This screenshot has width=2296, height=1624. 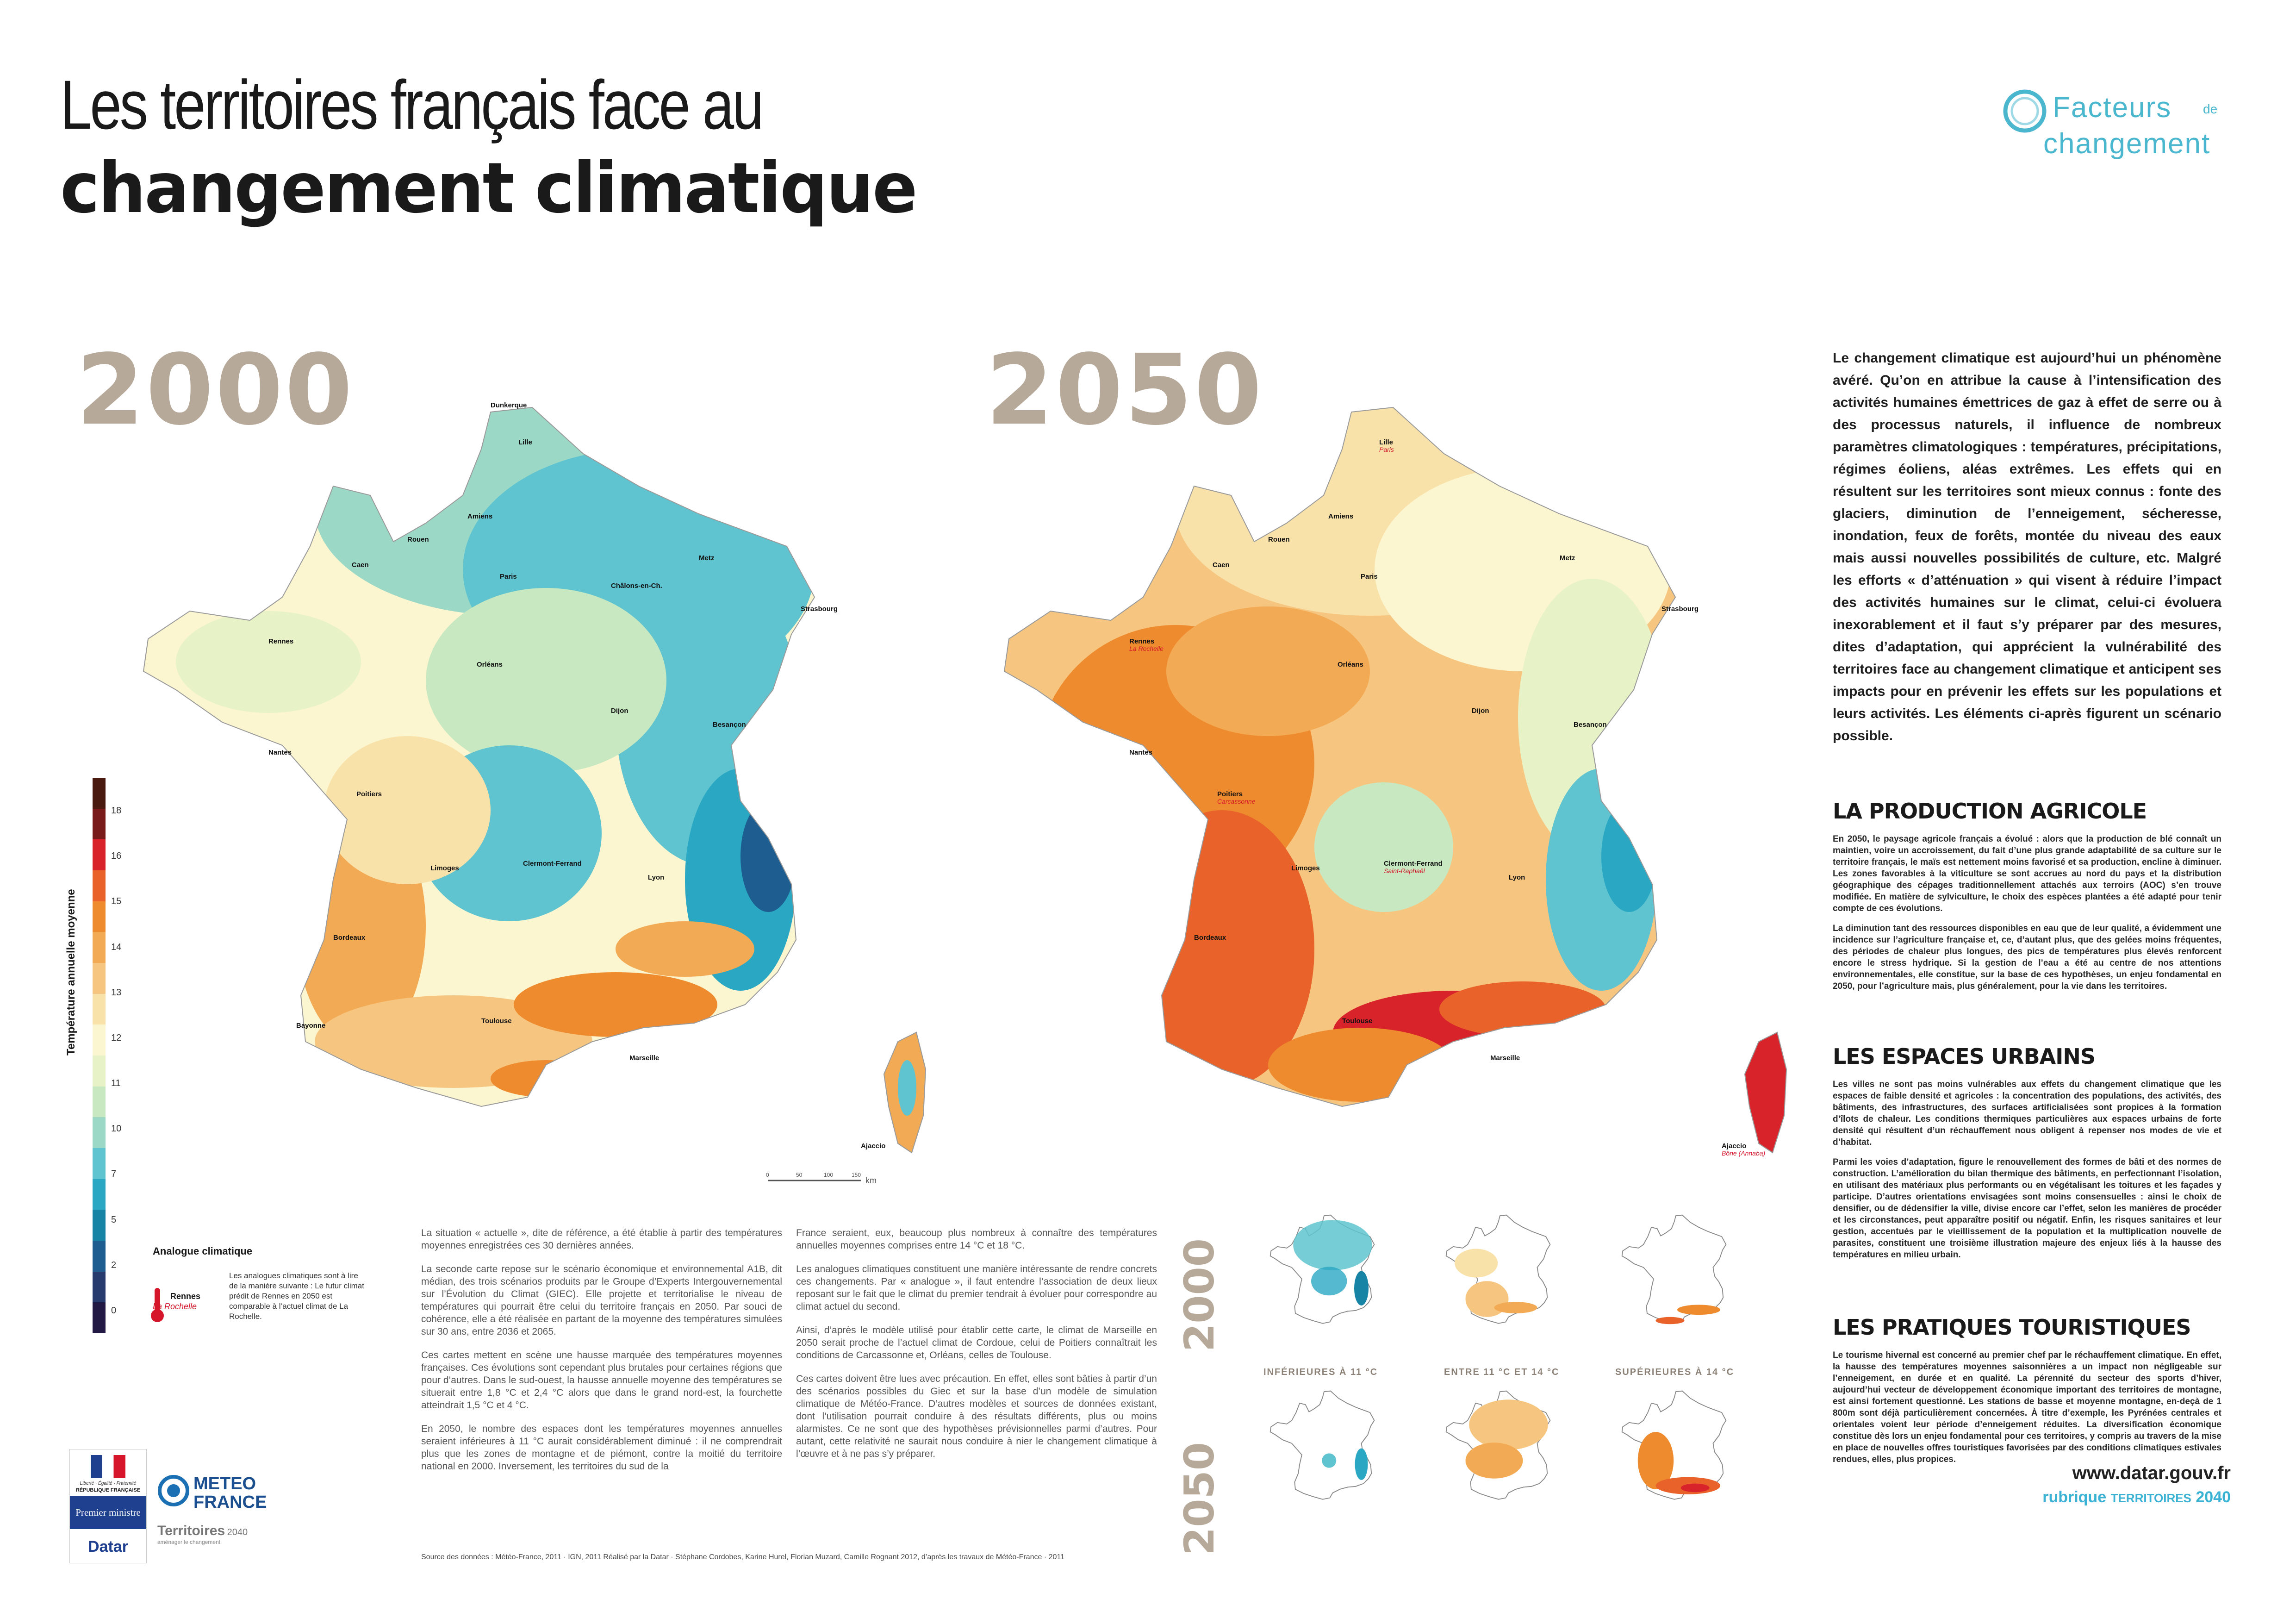 What do you see at coordinates (185, 1296) in the screenshot?
I see `analogue-city: Rennes` at bounding box center [185, 1296].